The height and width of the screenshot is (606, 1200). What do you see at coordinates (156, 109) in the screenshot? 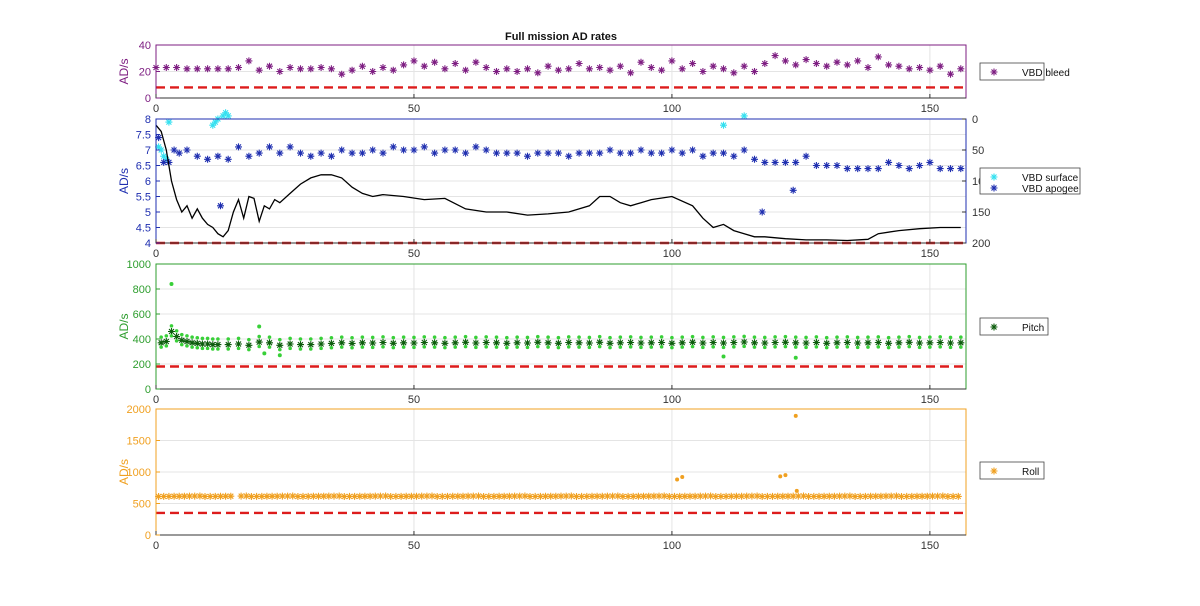
I see `x-tick-label: 0` at bounding box center [156, 109].